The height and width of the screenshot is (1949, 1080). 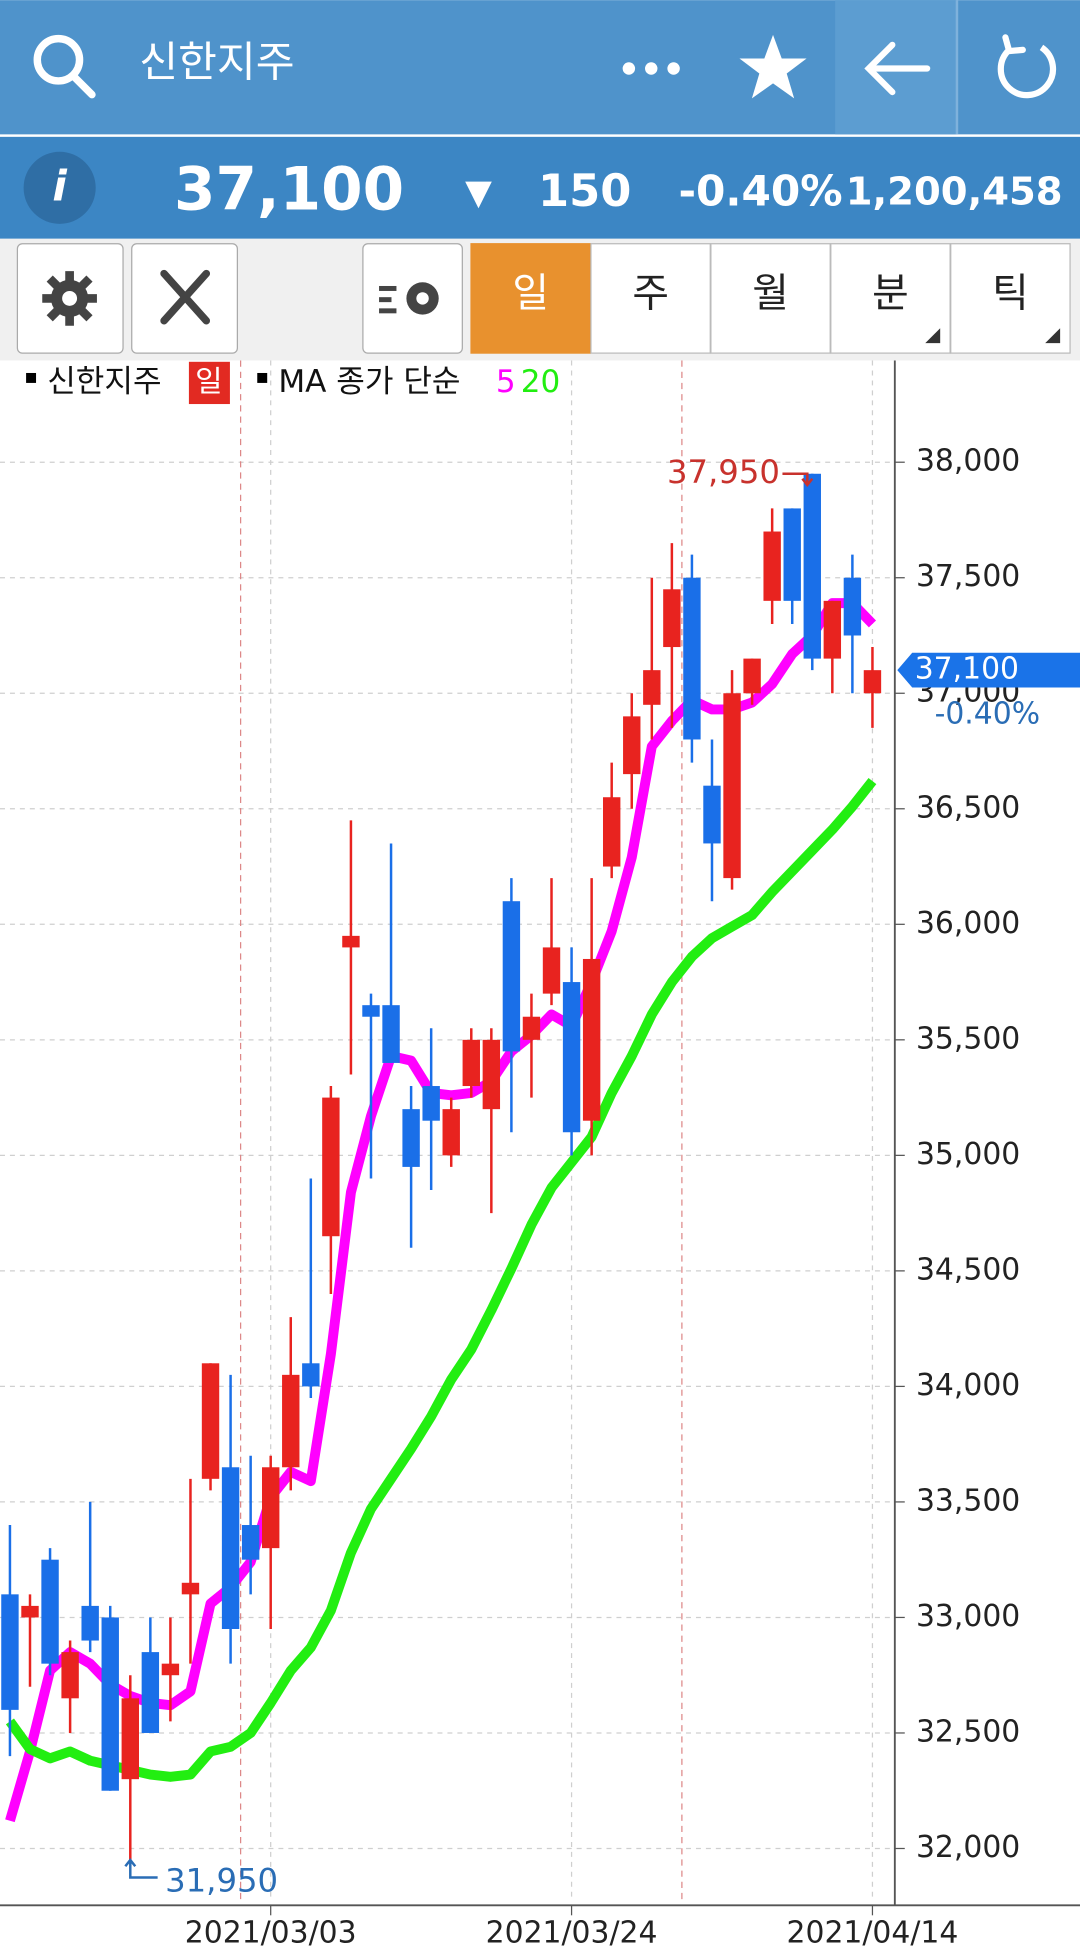 I want to click on info-button, so click(x=59, y=187).